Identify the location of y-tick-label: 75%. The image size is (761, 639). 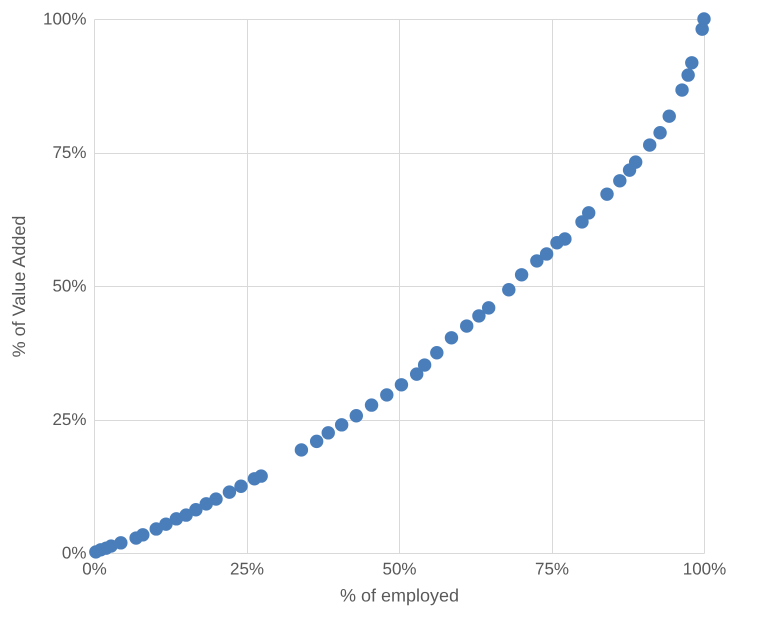
(69, 152).